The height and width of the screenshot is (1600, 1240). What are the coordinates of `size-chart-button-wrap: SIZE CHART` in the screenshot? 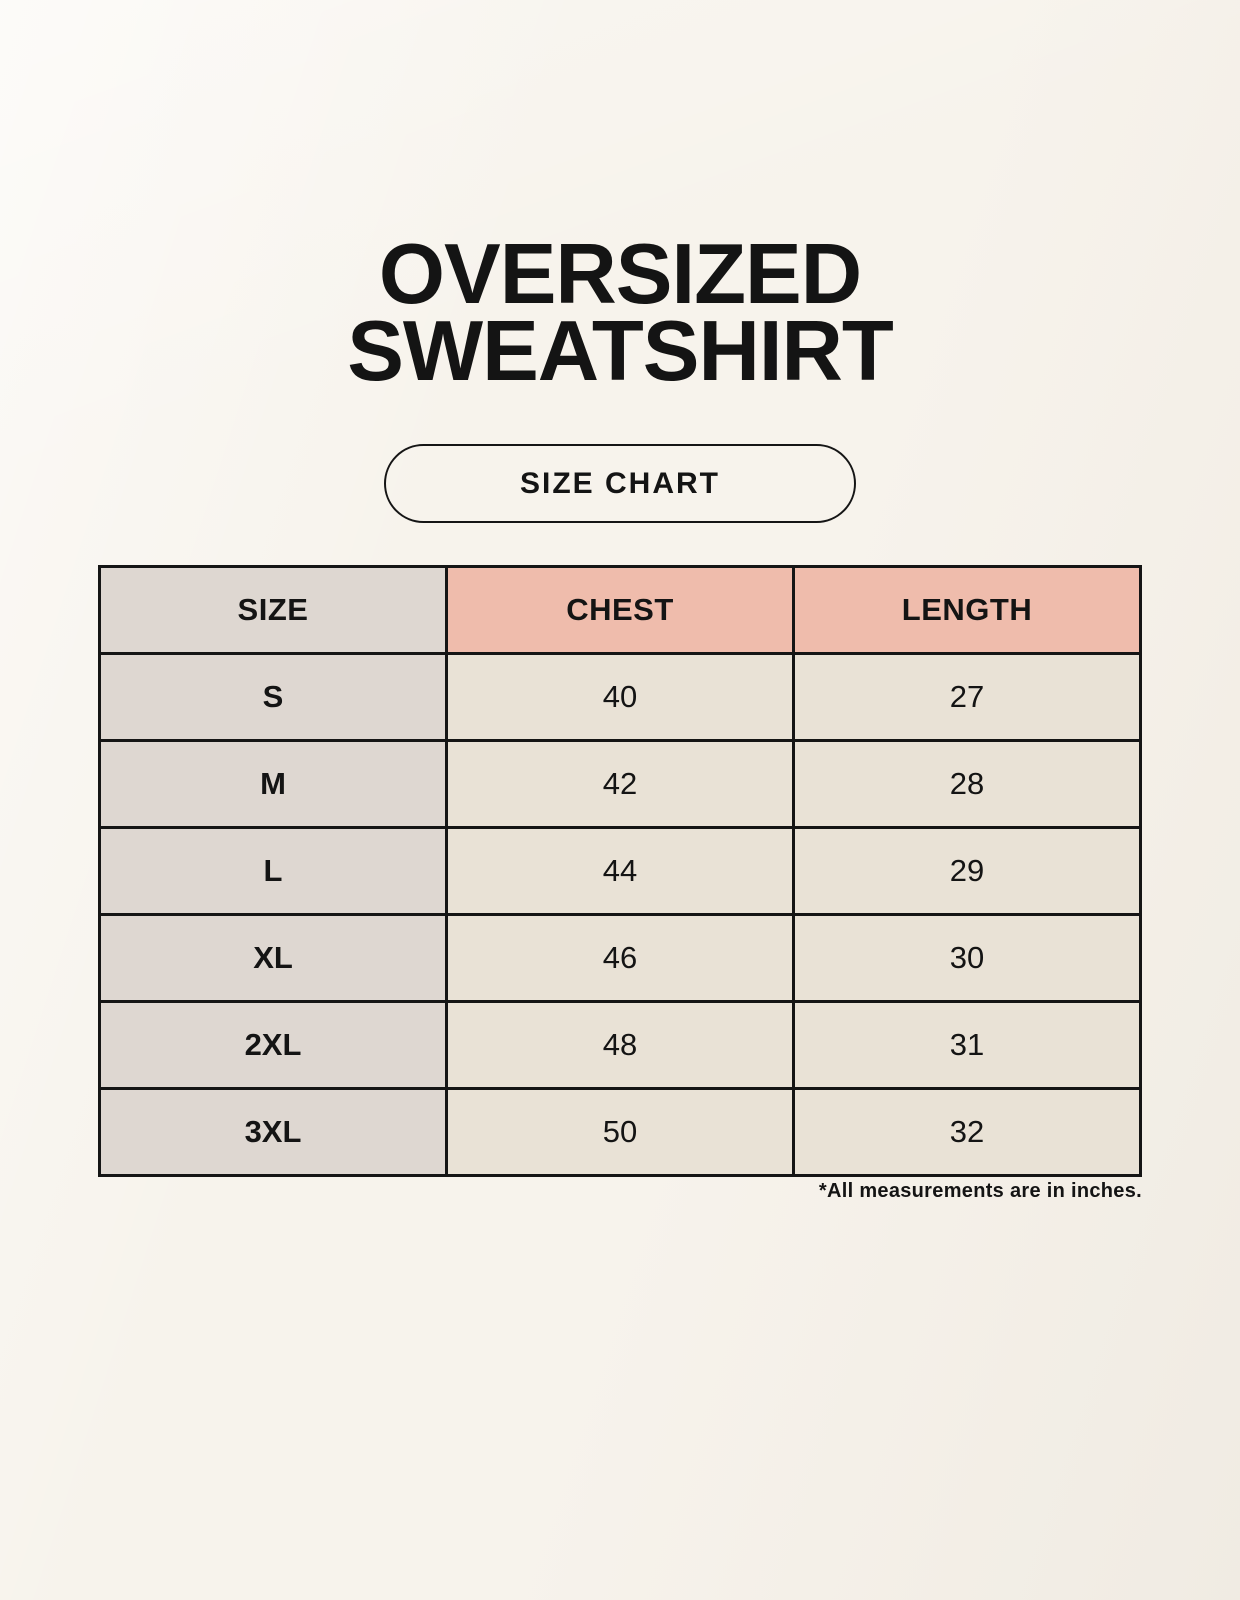 It's located at (620, 483).